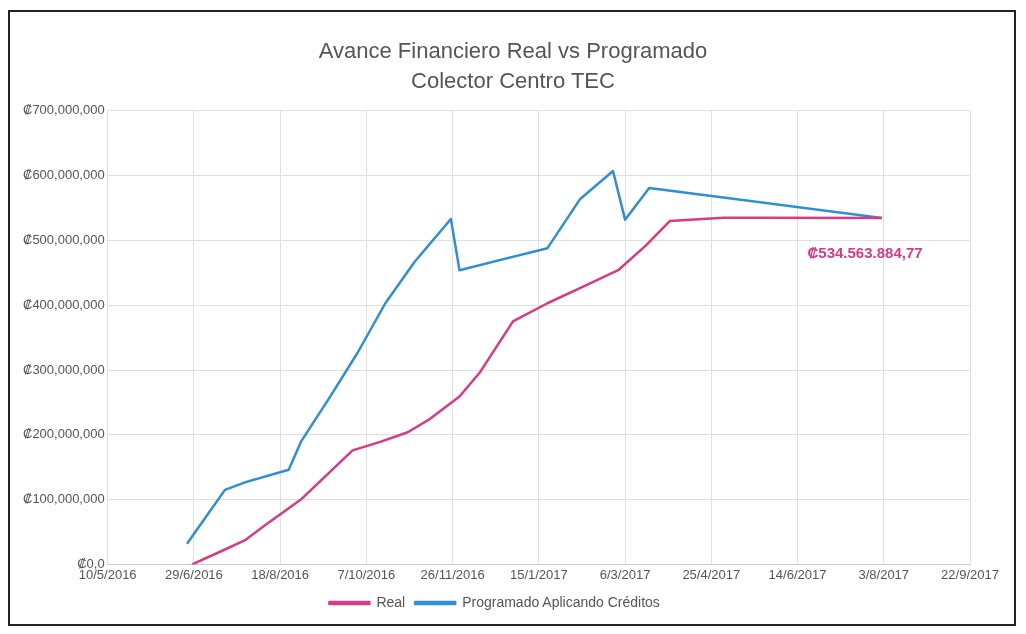 This screenshot has width=1026, height=634. Describe the element at coordinates (63, 499) in the screenshot. I see `y-tick-label: ₡100,000,000` at that location.